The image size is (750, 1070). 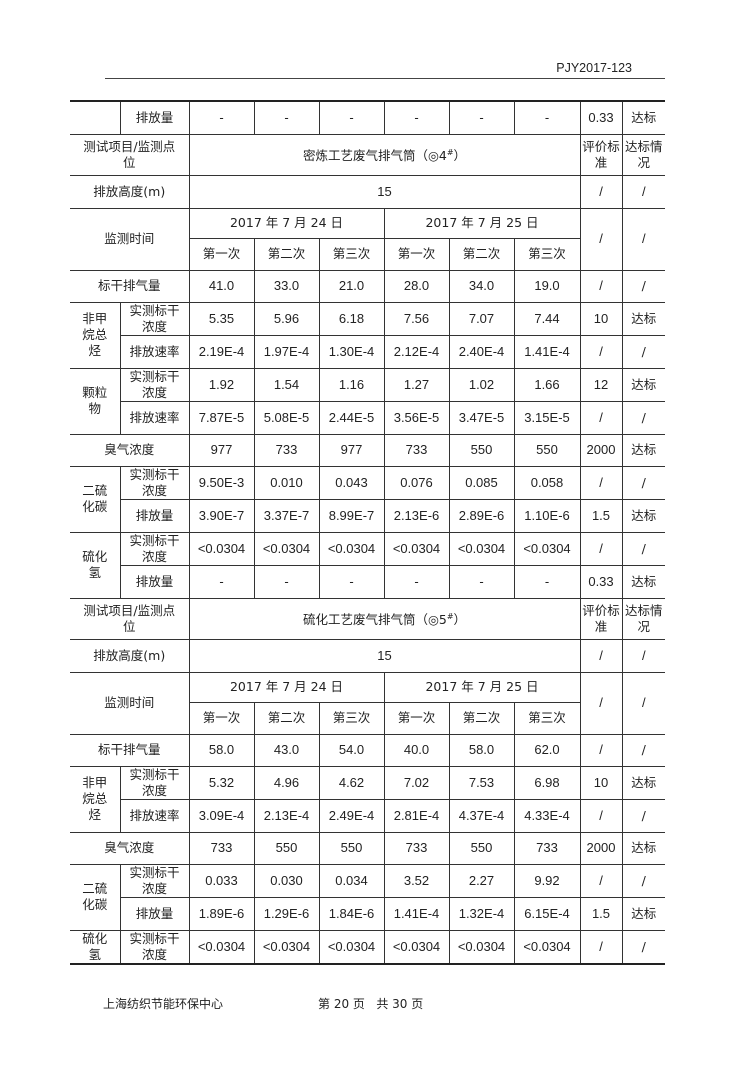 What do you see at coordinates (130, 618) in the screenshot?
I see `section-header-label: 测试项目/监测点位` at bounding box center [130, 618].